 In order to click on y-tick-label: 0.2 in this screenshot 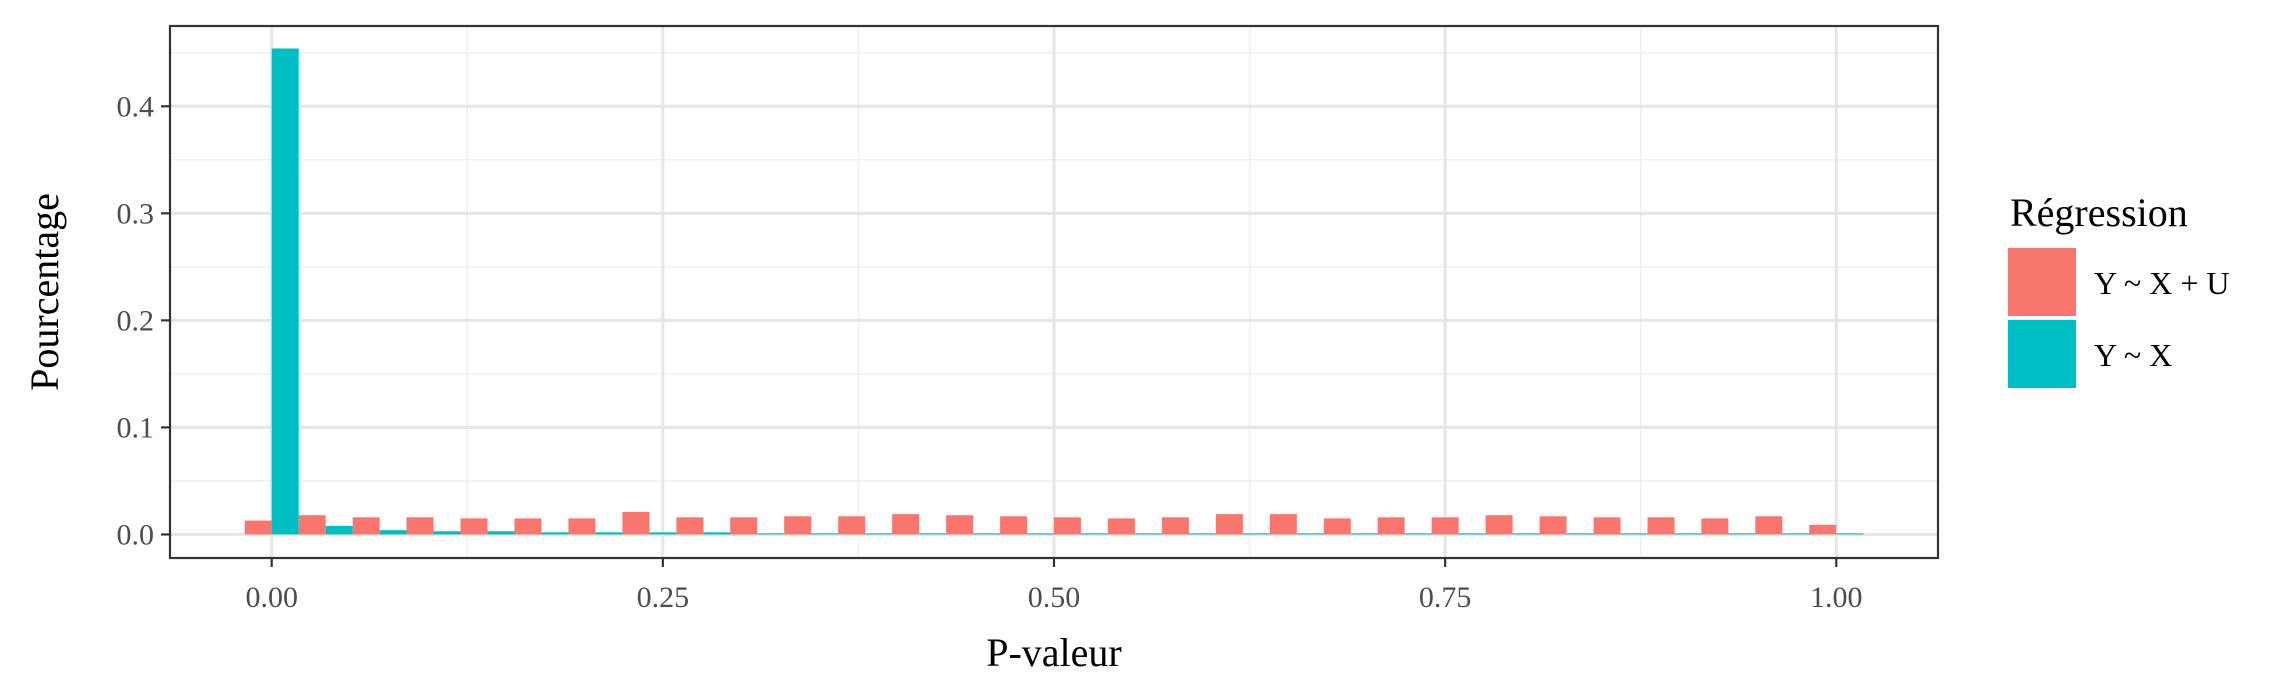, I will do `click(136, 320)`.